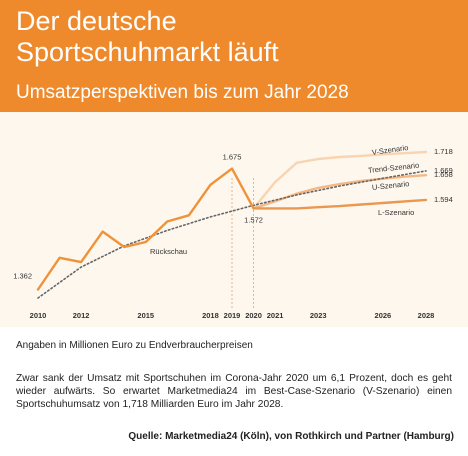  What do you see at coordinates (443, 170) in the screenshot?
I see `value-label: 1.669` at bounding box center [443, 170].